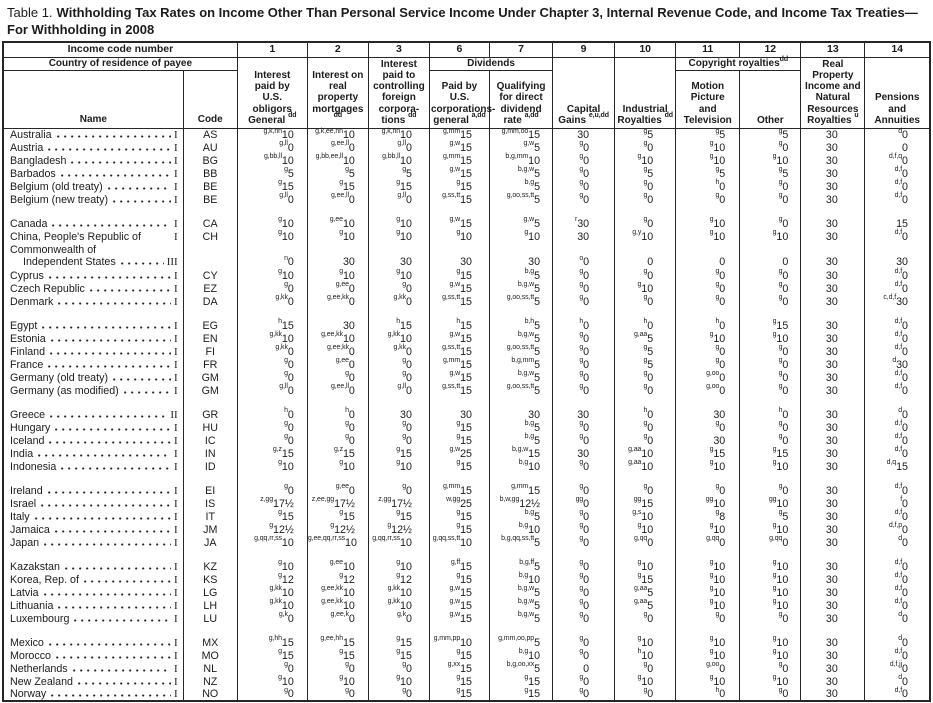  I want to click on country-name-line: Kazakstan I, so click(96, 567).